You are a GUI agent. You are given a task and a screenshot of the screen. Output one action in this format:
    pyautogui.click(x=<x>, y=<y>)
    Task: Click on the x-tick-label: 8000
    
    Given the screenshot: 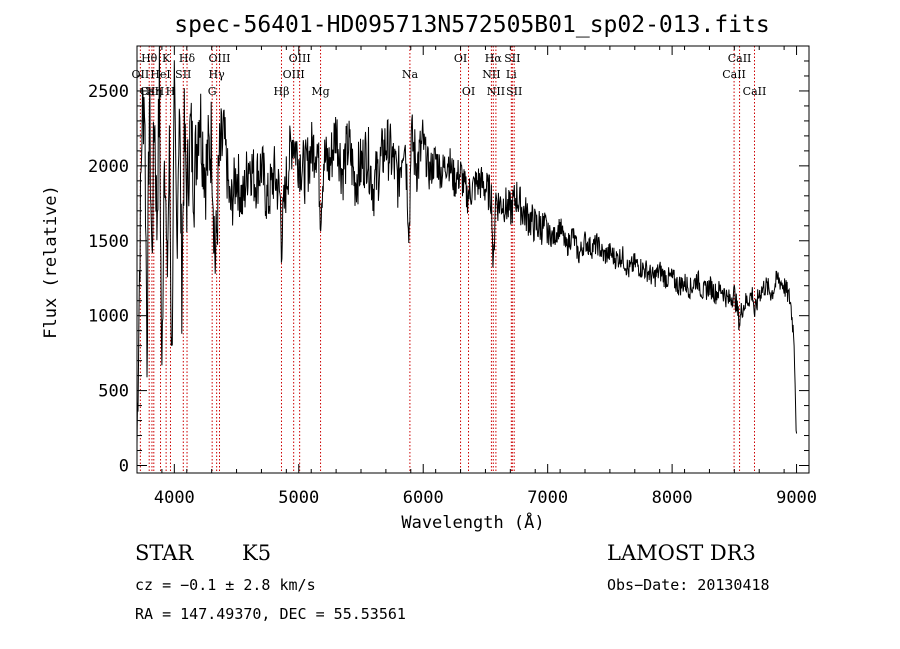 What is the action you would take?
    pyautogui.click(x=672, y=498)
    